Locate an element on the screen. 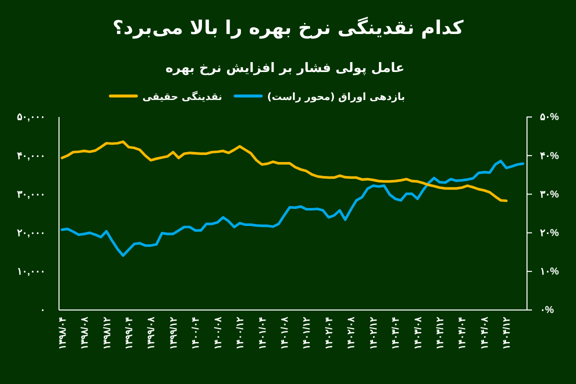 The height and width of the screenshot is (384, 576). y-tick-label: ۴۰,۰۰۰ is located at coordinates (31, 156).